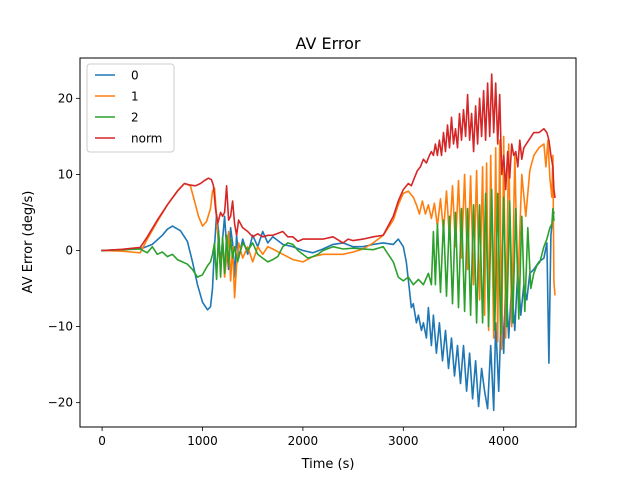 Image resolution: width=640 pixels, height=480 pixels. Describe the element at coordinates (65, 174) in the screenshot. I see `y-tick-label: 10` at that location.